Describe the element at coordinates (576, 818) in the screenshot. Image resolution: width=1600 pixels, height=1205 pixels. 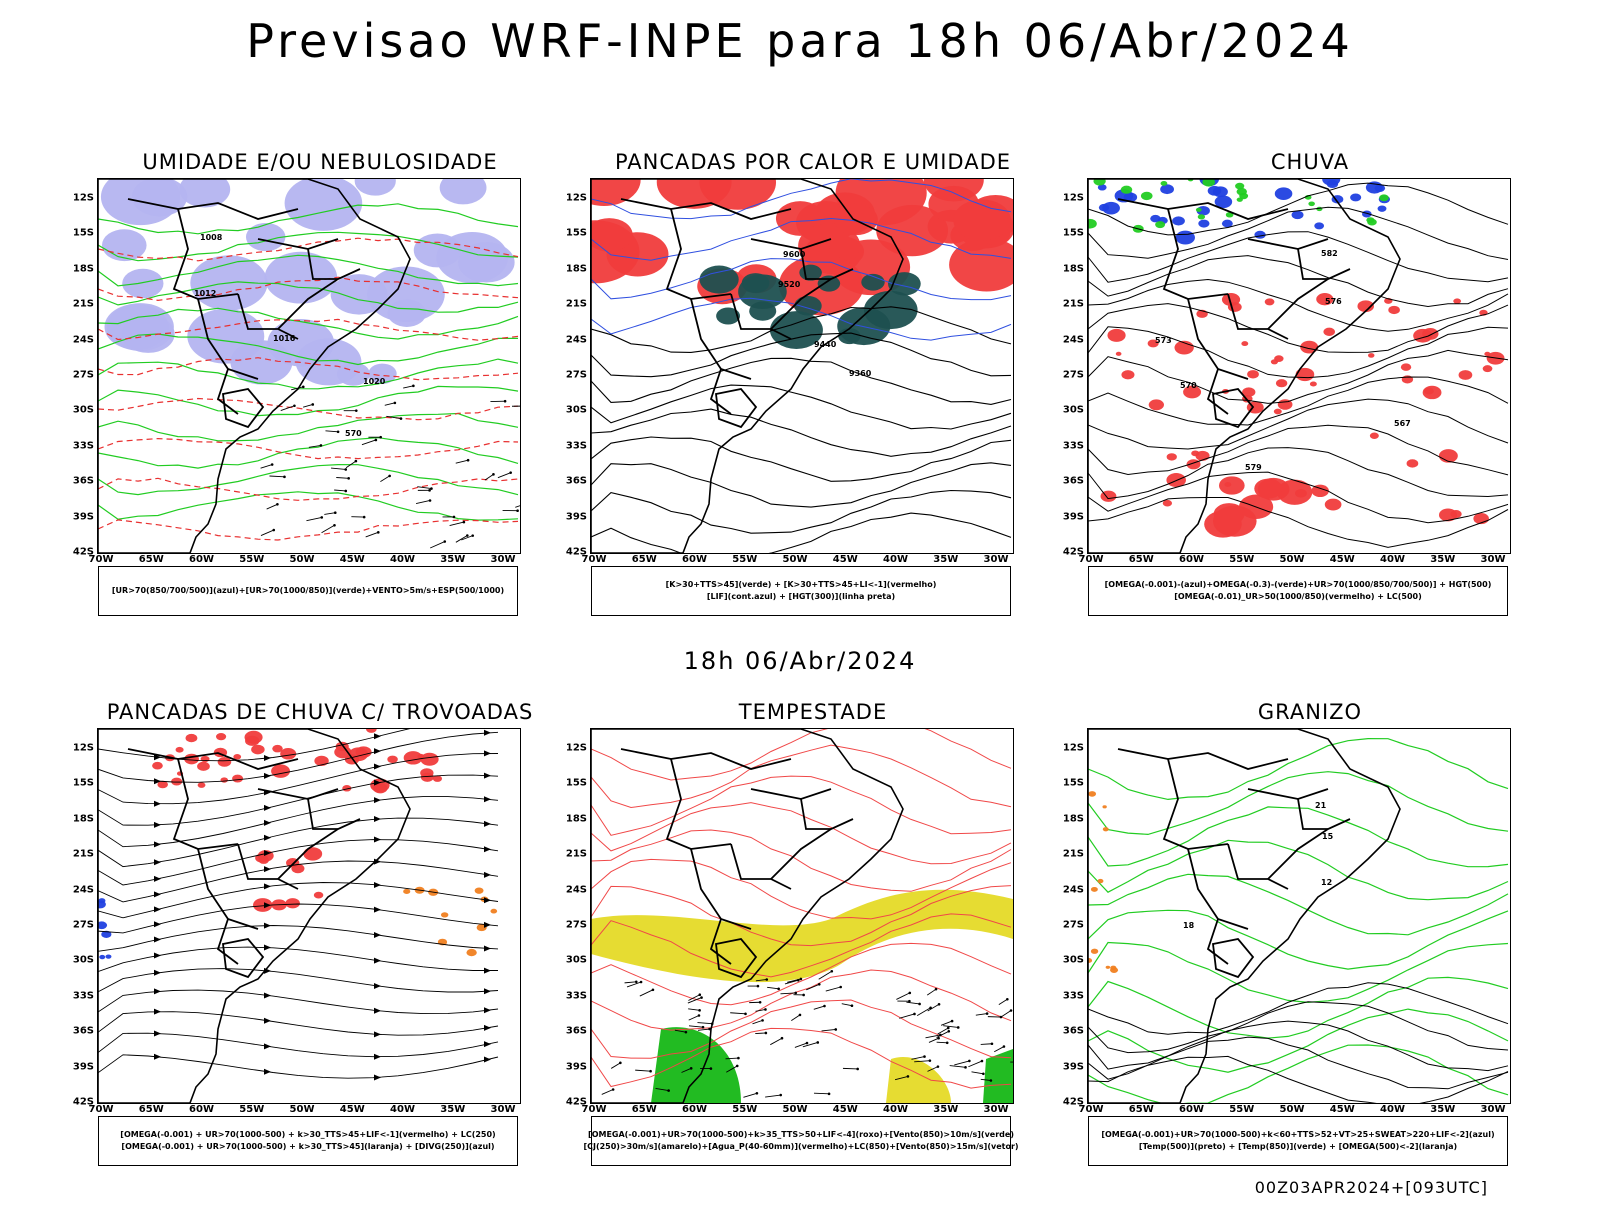
I see `latitude-tick-label: 18S` at that location.